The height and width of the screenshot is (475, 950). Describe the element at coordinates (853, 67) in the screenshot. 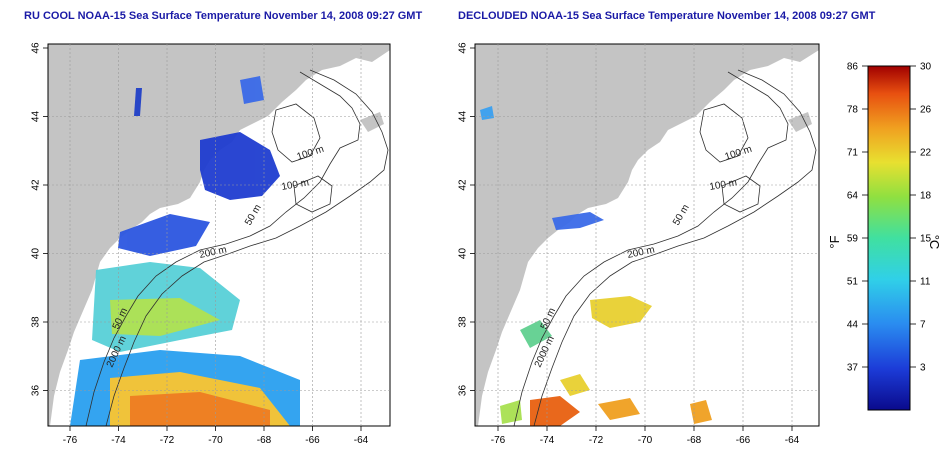

I see `fahrenheit-tick-label: 86` at that location.